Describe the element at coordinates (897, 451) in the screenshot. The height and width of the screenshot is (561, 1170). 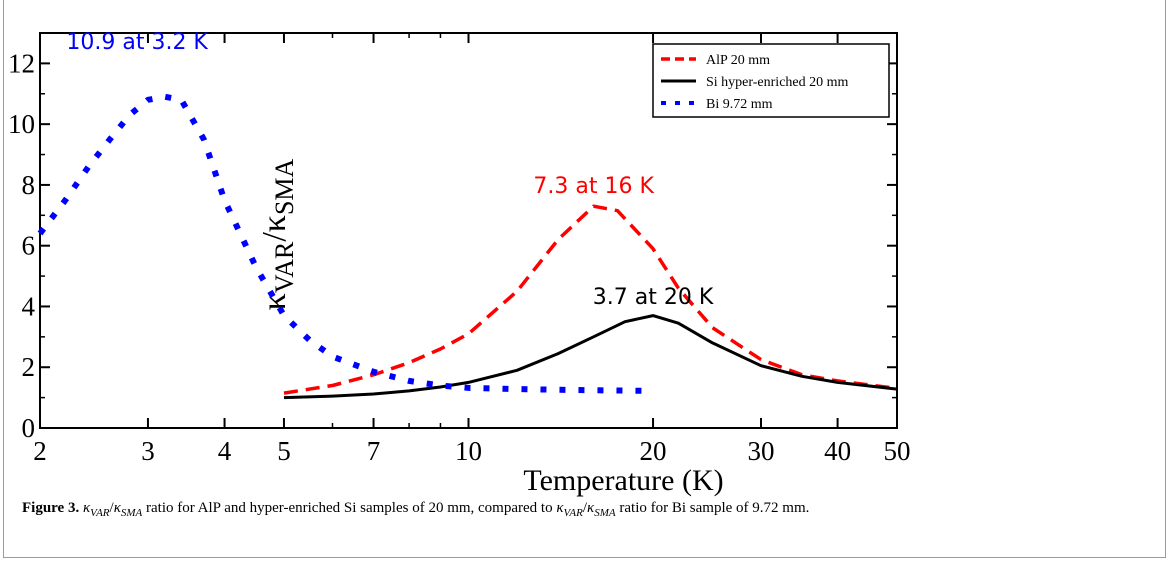
I see `x-tick-label: 50` at that location.